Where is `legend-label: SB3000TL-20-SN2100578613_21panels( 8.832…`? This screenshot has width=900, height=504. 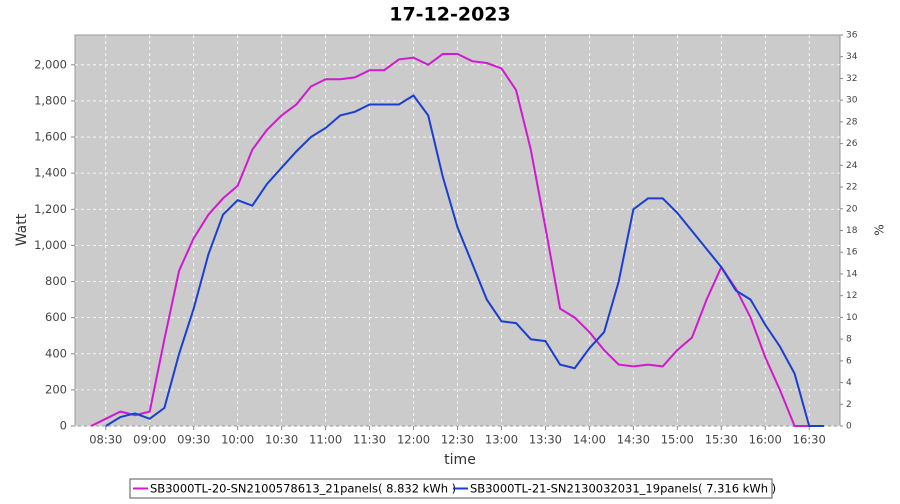
legend-label: SB3000TL-20-SN2100578613_21panels( 8.832… is located at coordinates (303, 489).